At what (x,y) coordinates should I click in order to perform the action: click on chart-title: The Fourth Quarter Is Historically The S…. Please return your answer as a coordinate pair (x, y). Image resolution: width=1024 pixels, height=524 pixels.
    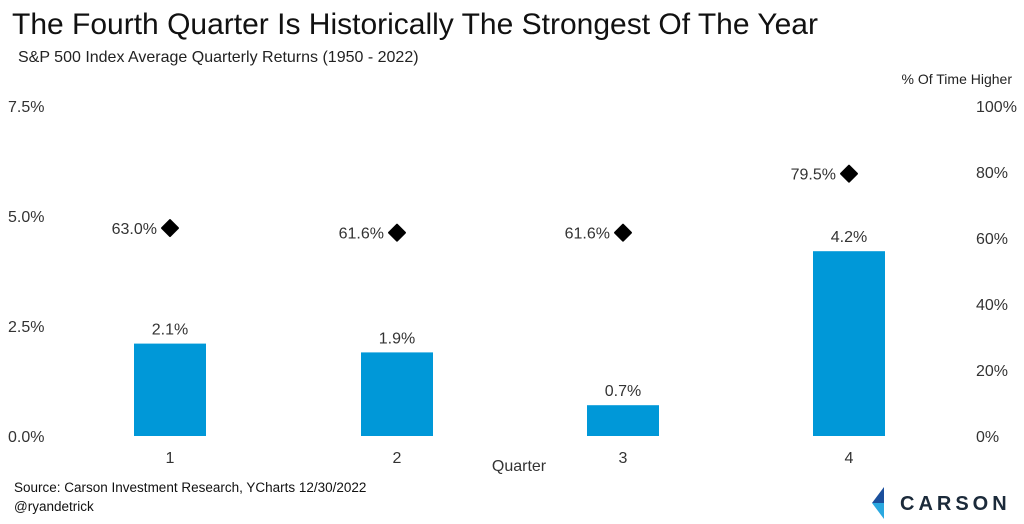
    Looking at the image, I should click on (415, 24).